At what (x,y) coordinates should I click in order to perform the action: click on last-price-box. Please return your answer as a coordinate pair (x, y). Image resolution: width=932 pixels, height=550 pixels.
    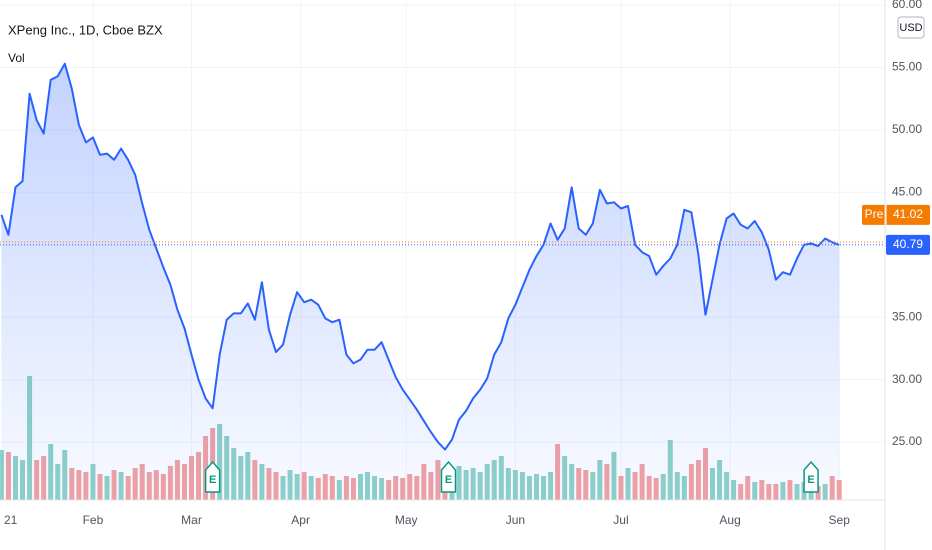
    Looking at the image, I should click on (908, 244).